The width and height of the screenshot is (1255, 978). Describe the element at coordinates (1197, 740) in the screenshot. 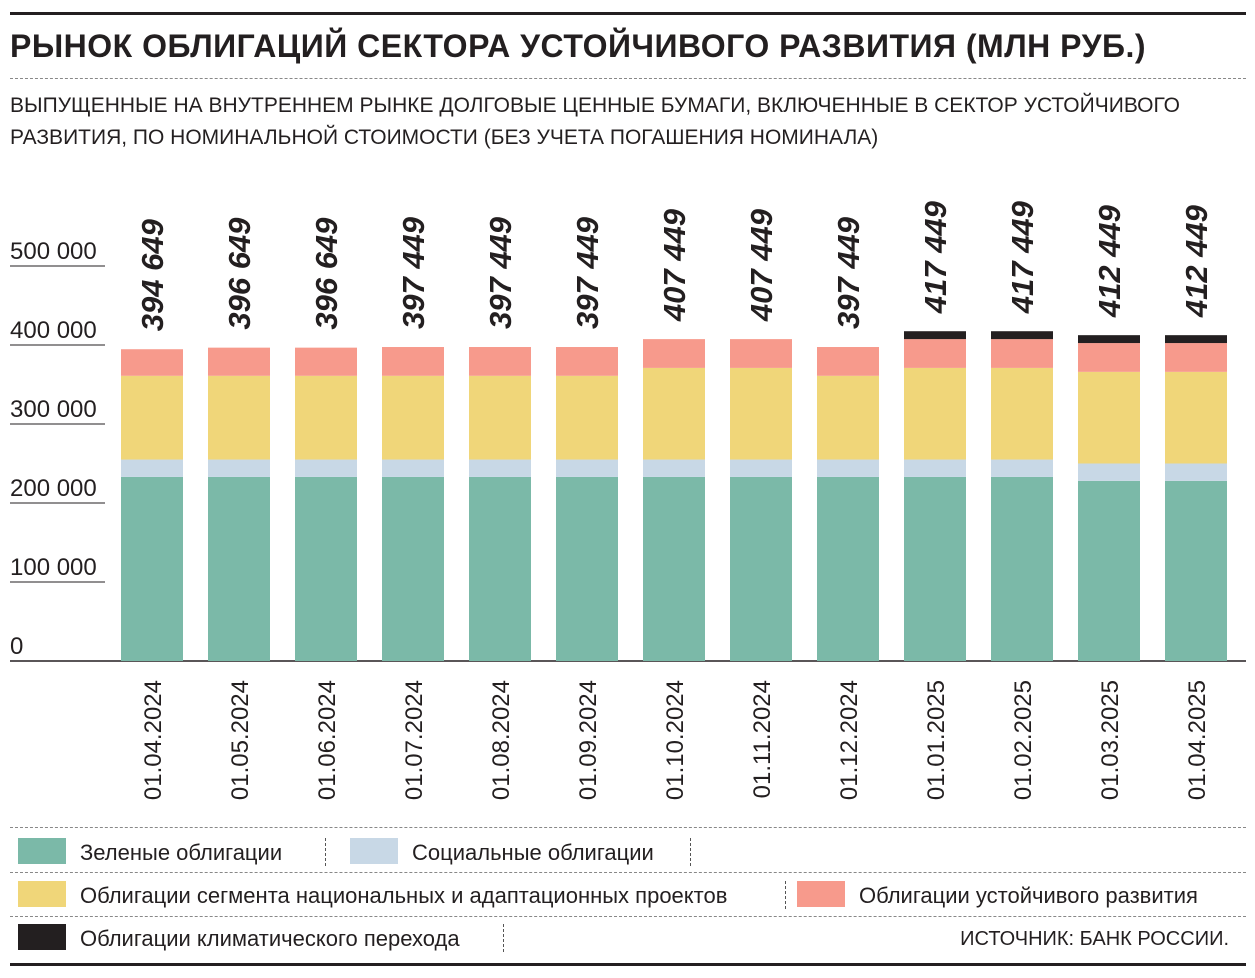

I see `x-tick-label: 01.04.2025` at that location.